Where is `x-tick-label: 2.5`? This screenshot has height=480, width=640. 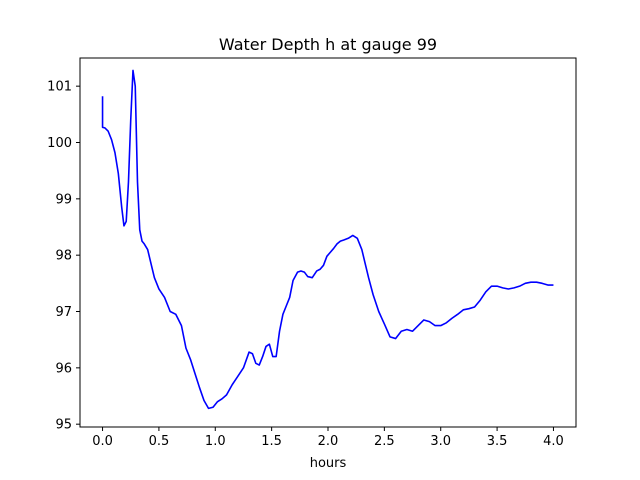
x-tick-label: 2.5 is located at coordinates (384, 441).